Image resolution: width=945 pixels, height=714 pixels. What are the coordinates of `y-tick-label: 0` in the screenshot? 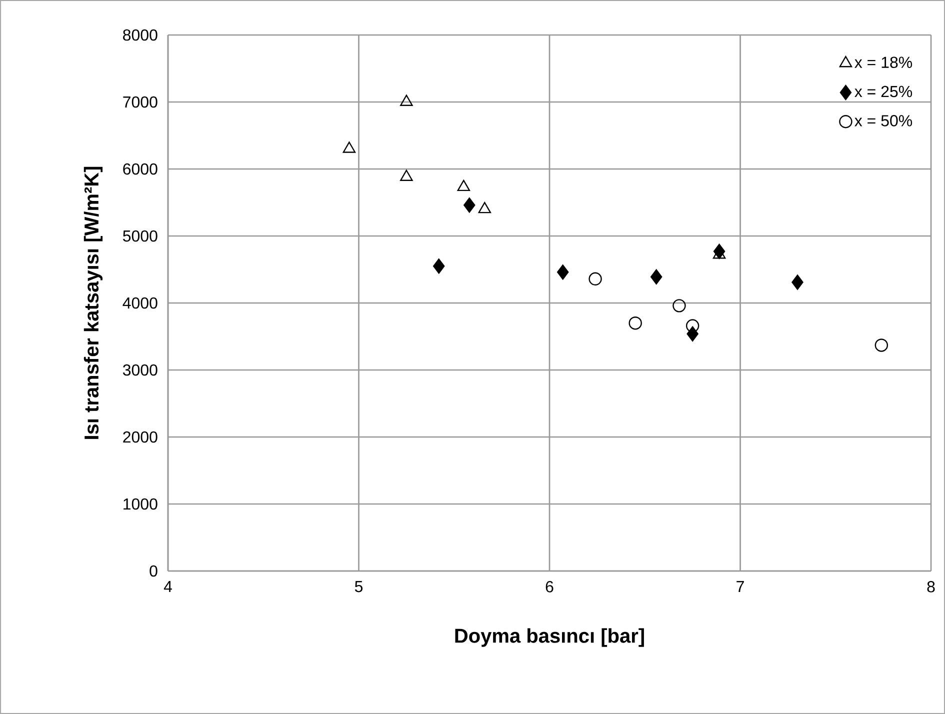 It's located at (154, 571).